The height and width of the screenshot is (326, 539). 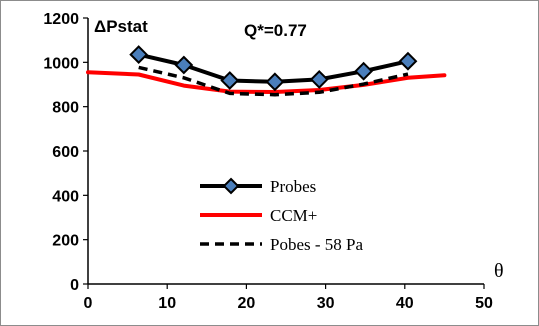 I want to click on legend-marker, so click(x=231, y=186).